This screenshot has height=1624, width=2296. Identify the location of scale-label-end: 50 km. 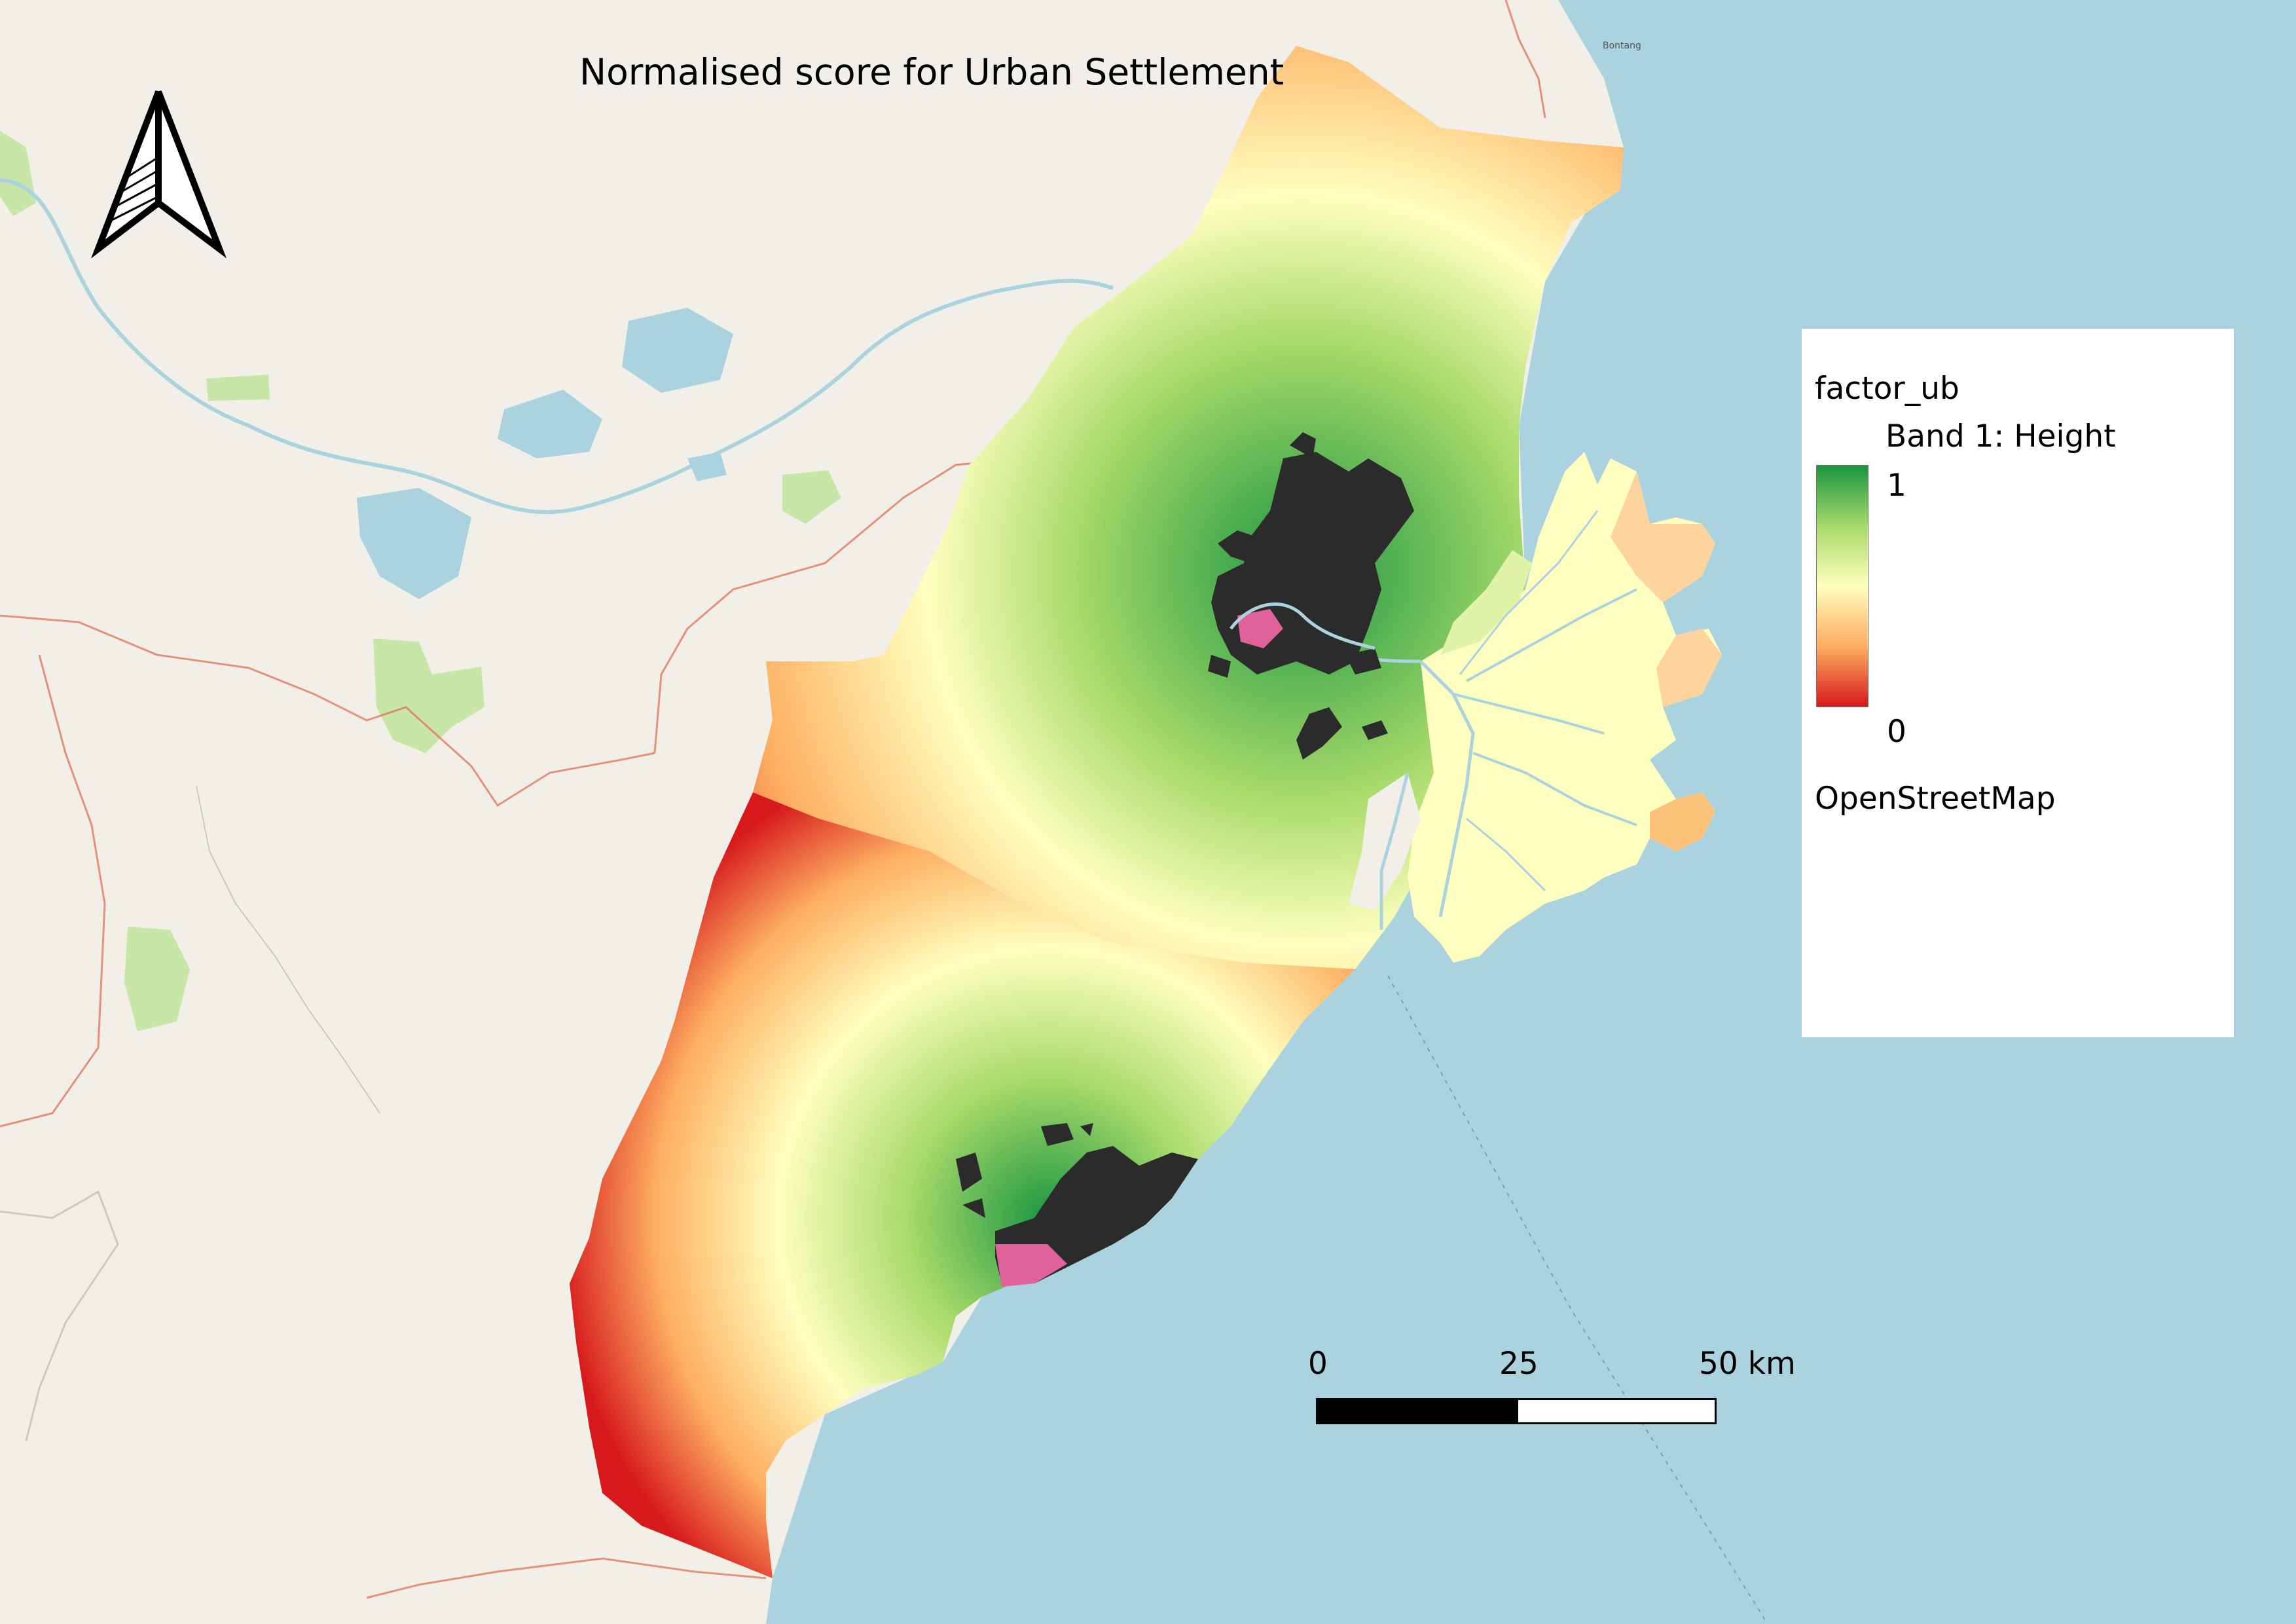
(1747, 1364).